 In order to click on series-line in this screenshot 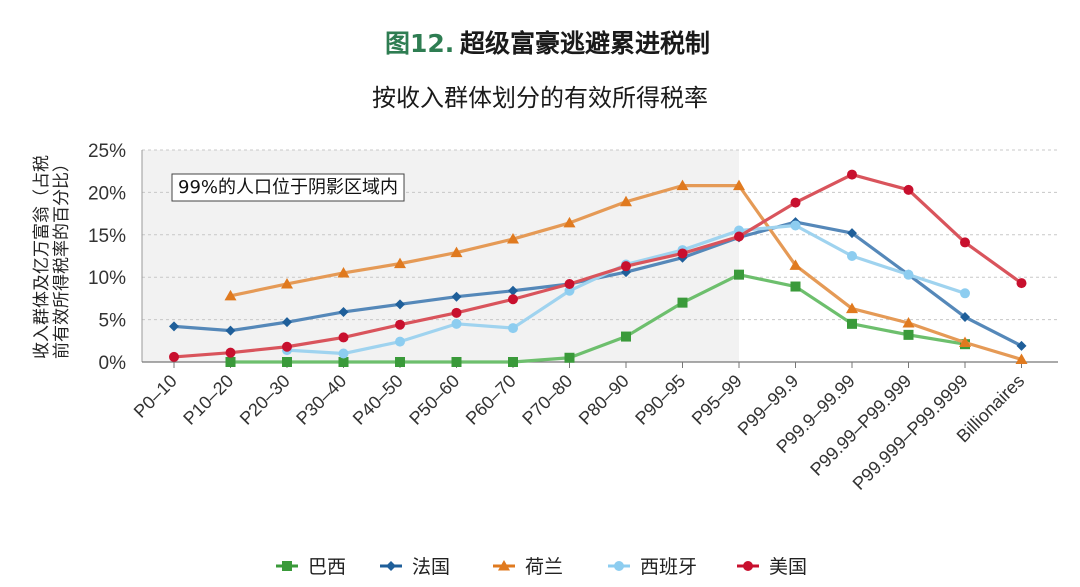, I will do `click(598, 318)`.